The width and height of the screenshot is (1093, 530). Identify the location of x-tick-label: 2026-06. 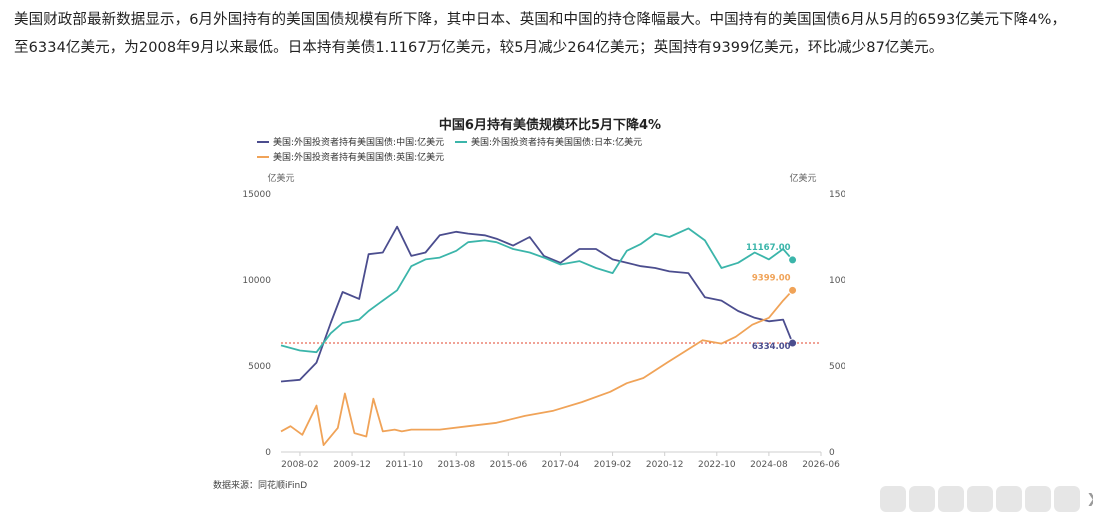
(821, 465).